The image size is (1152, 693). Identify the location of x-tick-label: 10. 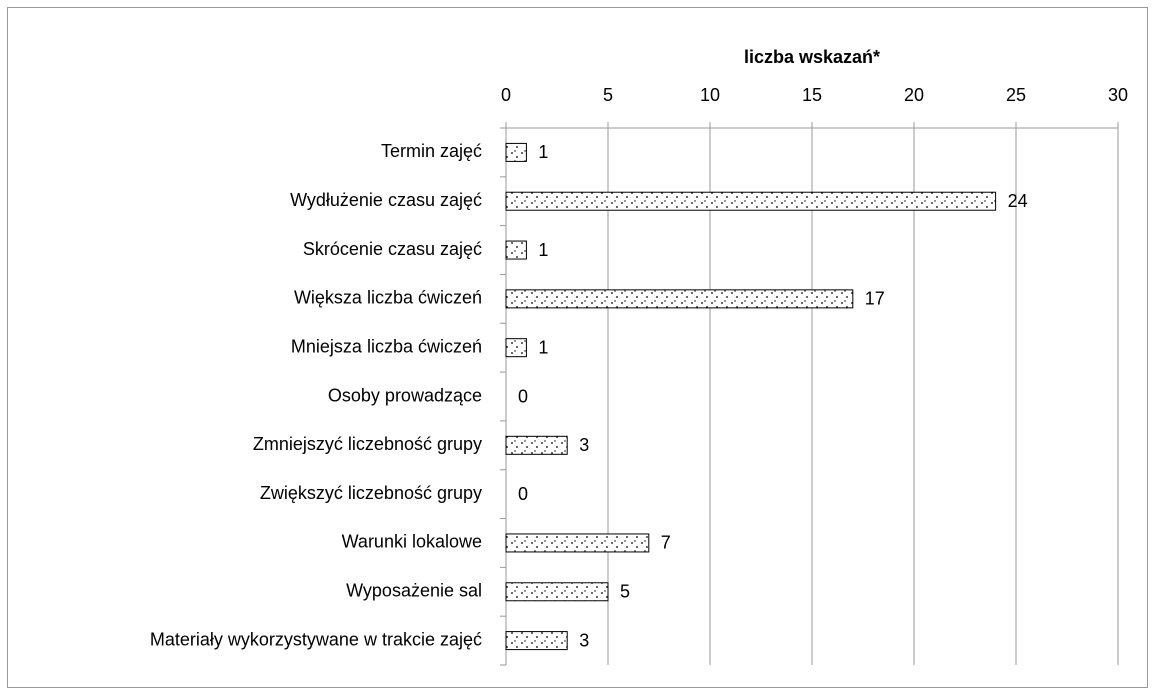
(710, 95).